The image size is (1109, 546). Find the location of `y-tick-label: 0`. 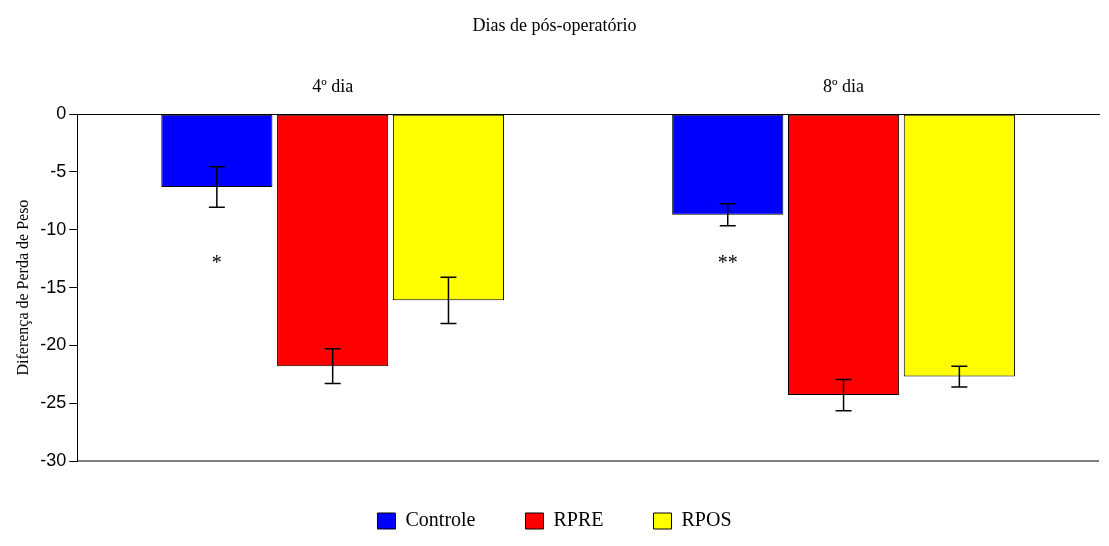

y-tick-label: 0 is located at coordinates (61, 113).